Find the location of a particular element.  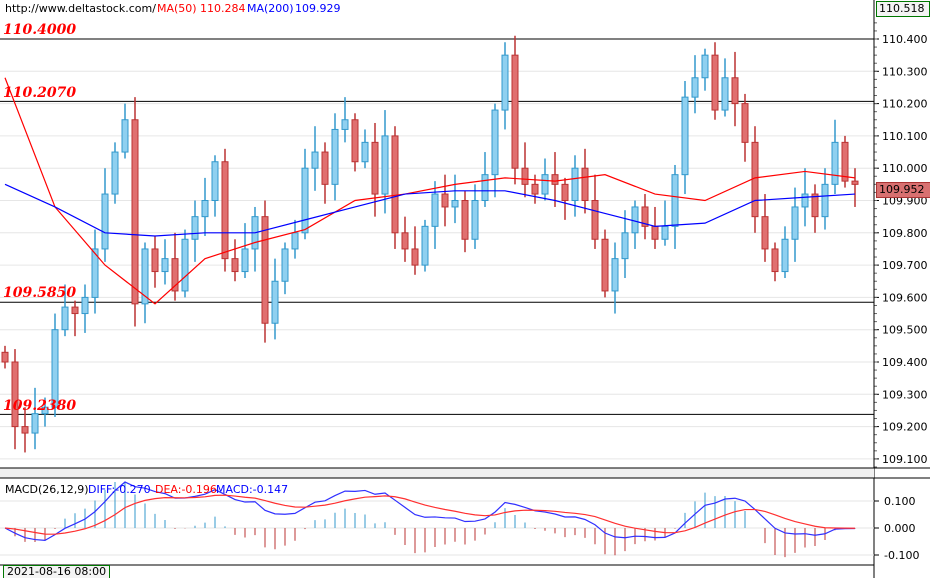

macd-dea-line is located at coordinates (430, 514).